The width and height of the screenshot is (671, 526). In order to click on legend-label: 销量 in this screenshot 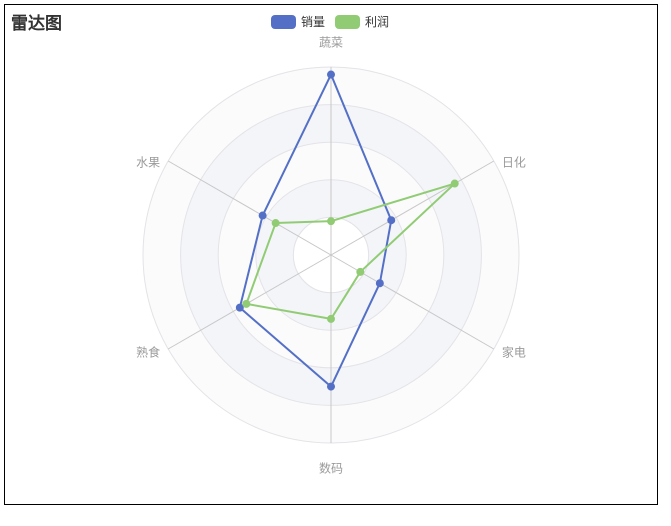, I will do `click(313, 22)`.